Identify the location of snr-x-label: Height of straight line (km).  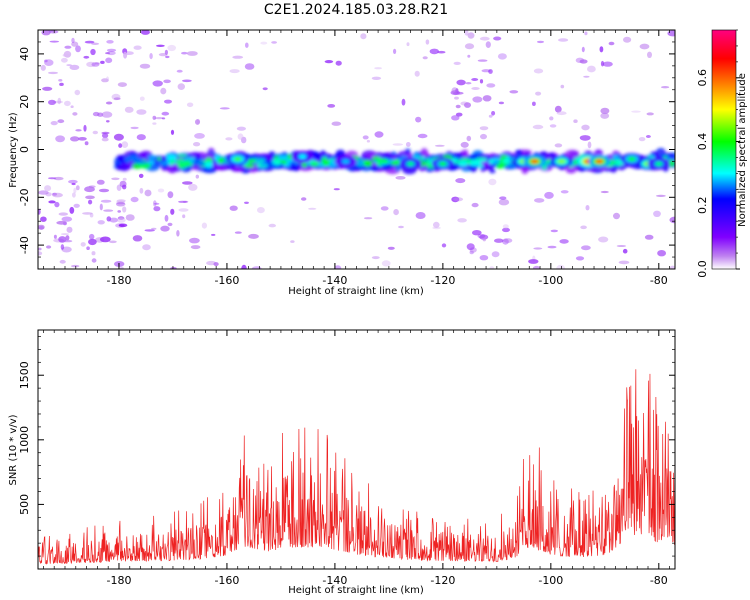
(356, 590).